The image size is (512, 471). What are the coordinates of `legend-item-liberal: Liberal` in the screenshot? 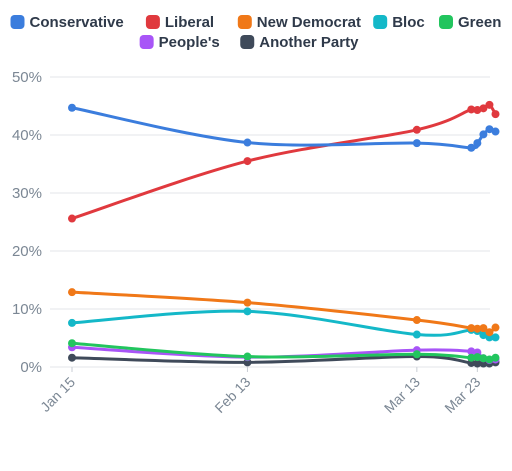 It's located at (179, 22).